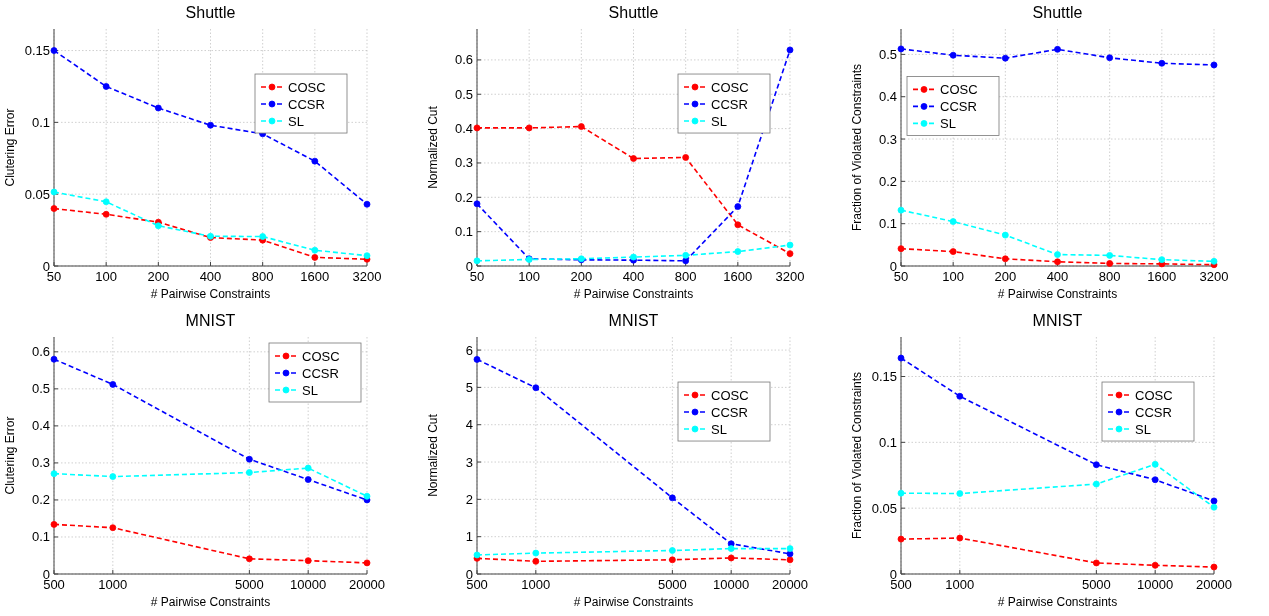 Image resolution: width=1269 pixels, height=616 pixels. Describe the element at coordinates (469, 499) in the screenshot. I see `y-tick-label: 2` at that location.